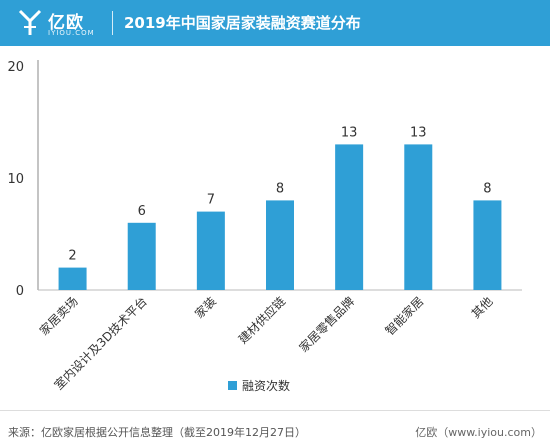  I want to click on header-bar: 亿欧 IYIOU.COM 2019年中国家居家装融资赛道分布, so click(275, 23).